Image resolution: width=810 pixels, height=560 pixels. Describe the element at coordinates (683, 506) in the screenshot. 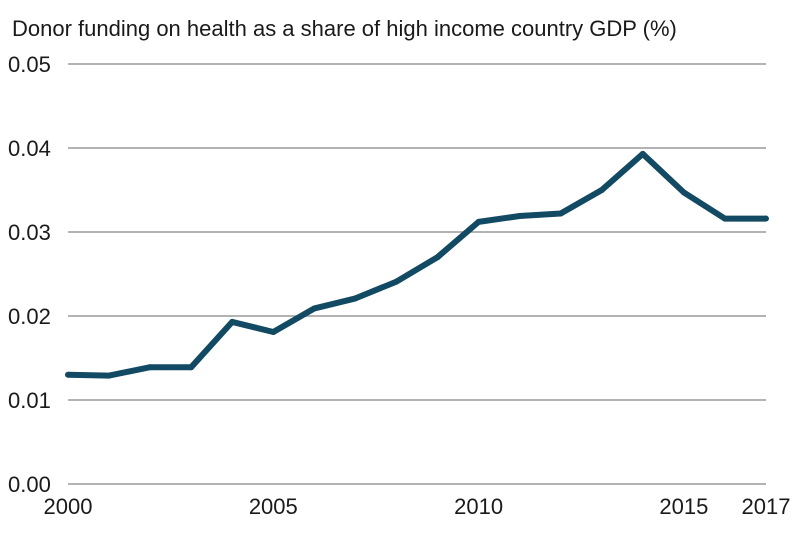

I see `x-tick-label: 2015` at that location.